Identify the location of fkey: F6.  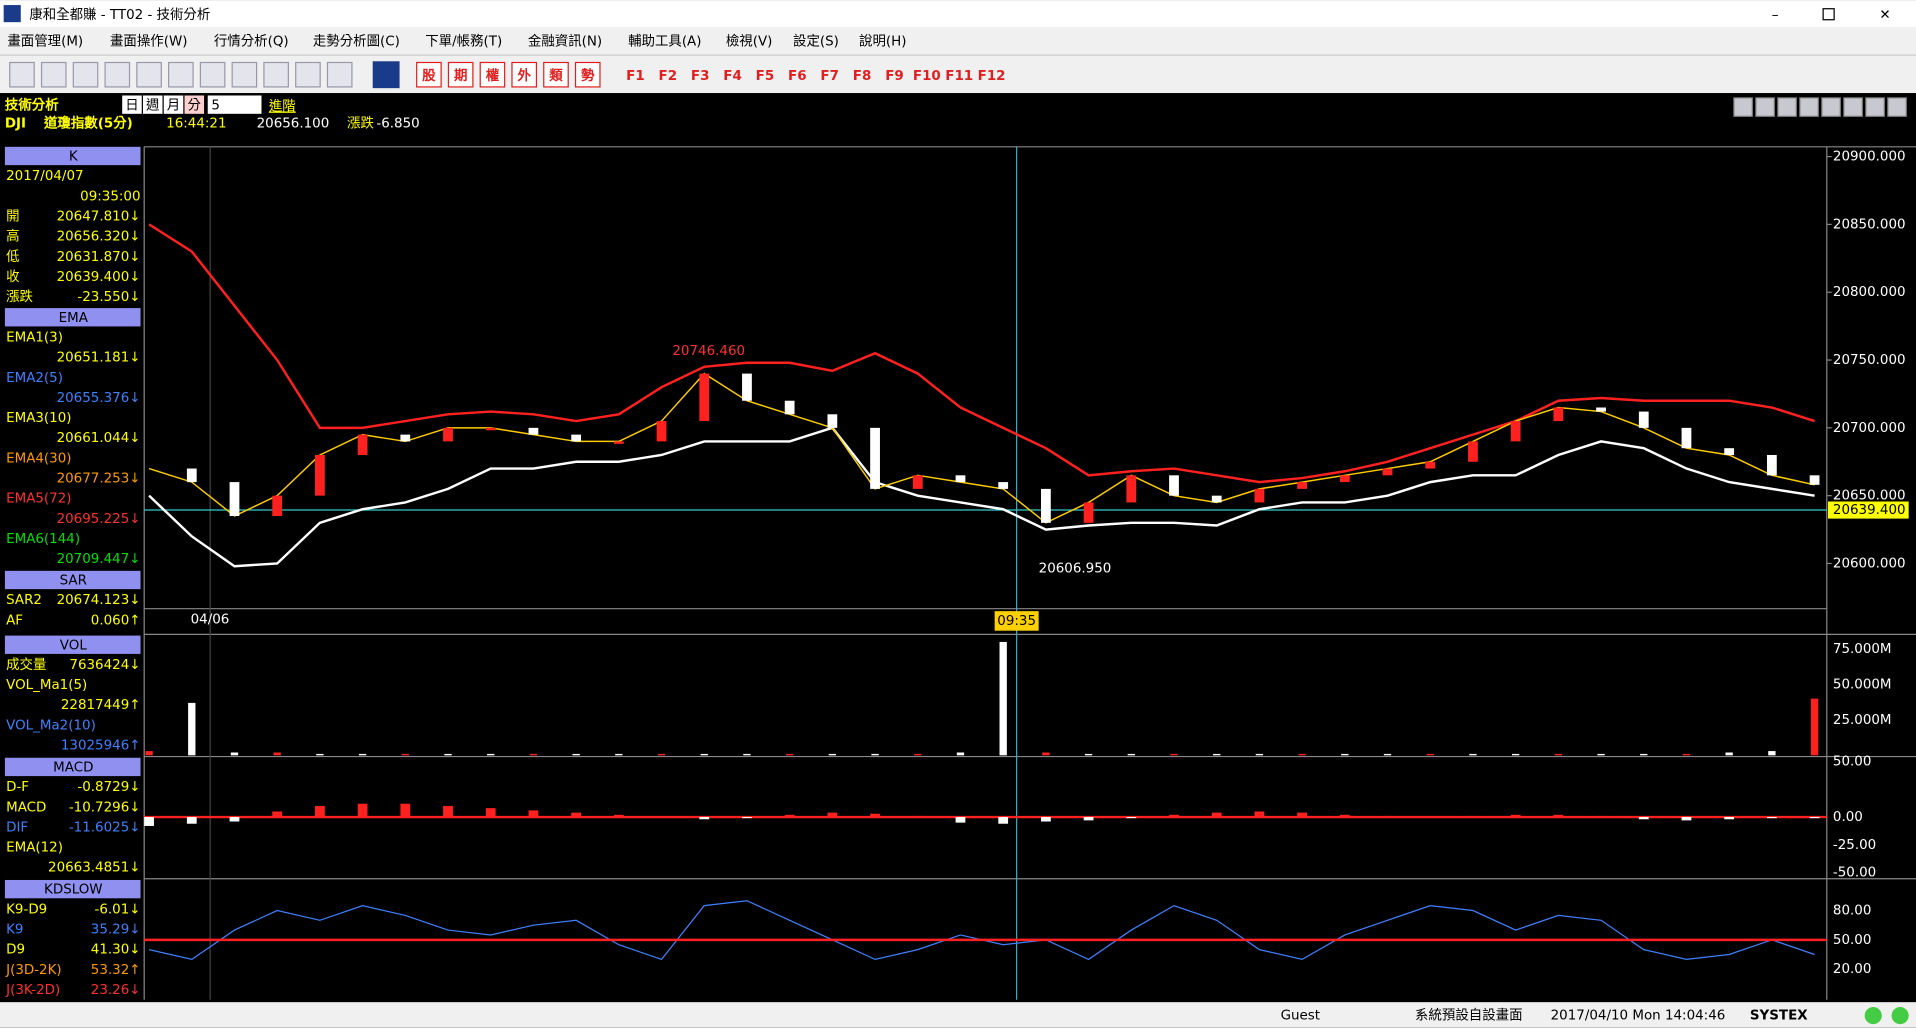
(797, 76).